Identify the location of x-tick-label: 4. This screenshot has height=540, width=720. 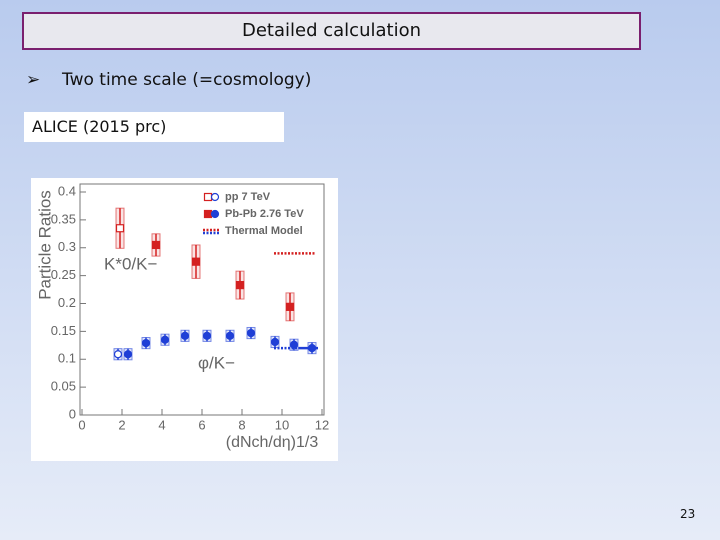
(161, 424).